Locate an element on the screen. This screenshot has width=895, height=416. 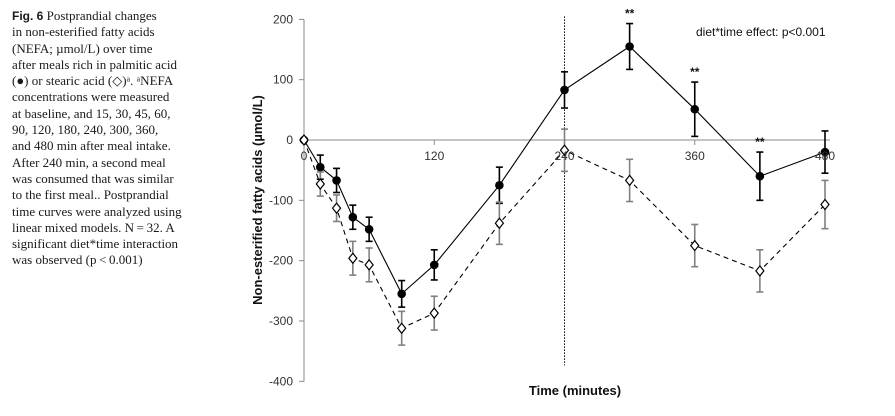
figure-label: Fig. 6 is located at coordinates (28, 16).